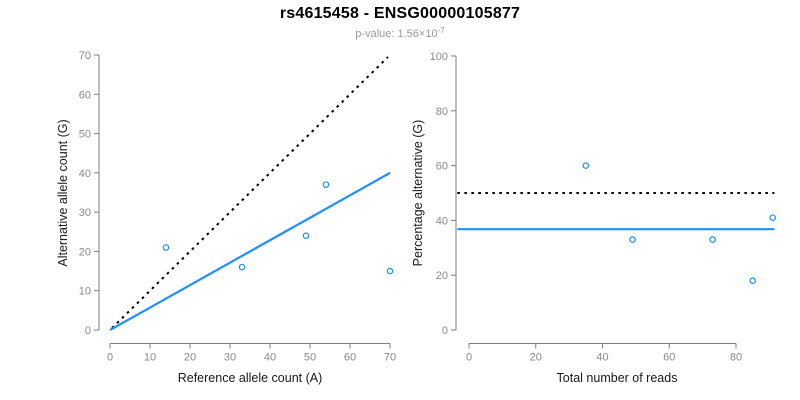 The height and width of the screenshot is (400, 800). What do you see at coordinates (617, 378) in the screenshot?
I see `x-axis-title: Total number of reads` at bounding box center [617, 378].